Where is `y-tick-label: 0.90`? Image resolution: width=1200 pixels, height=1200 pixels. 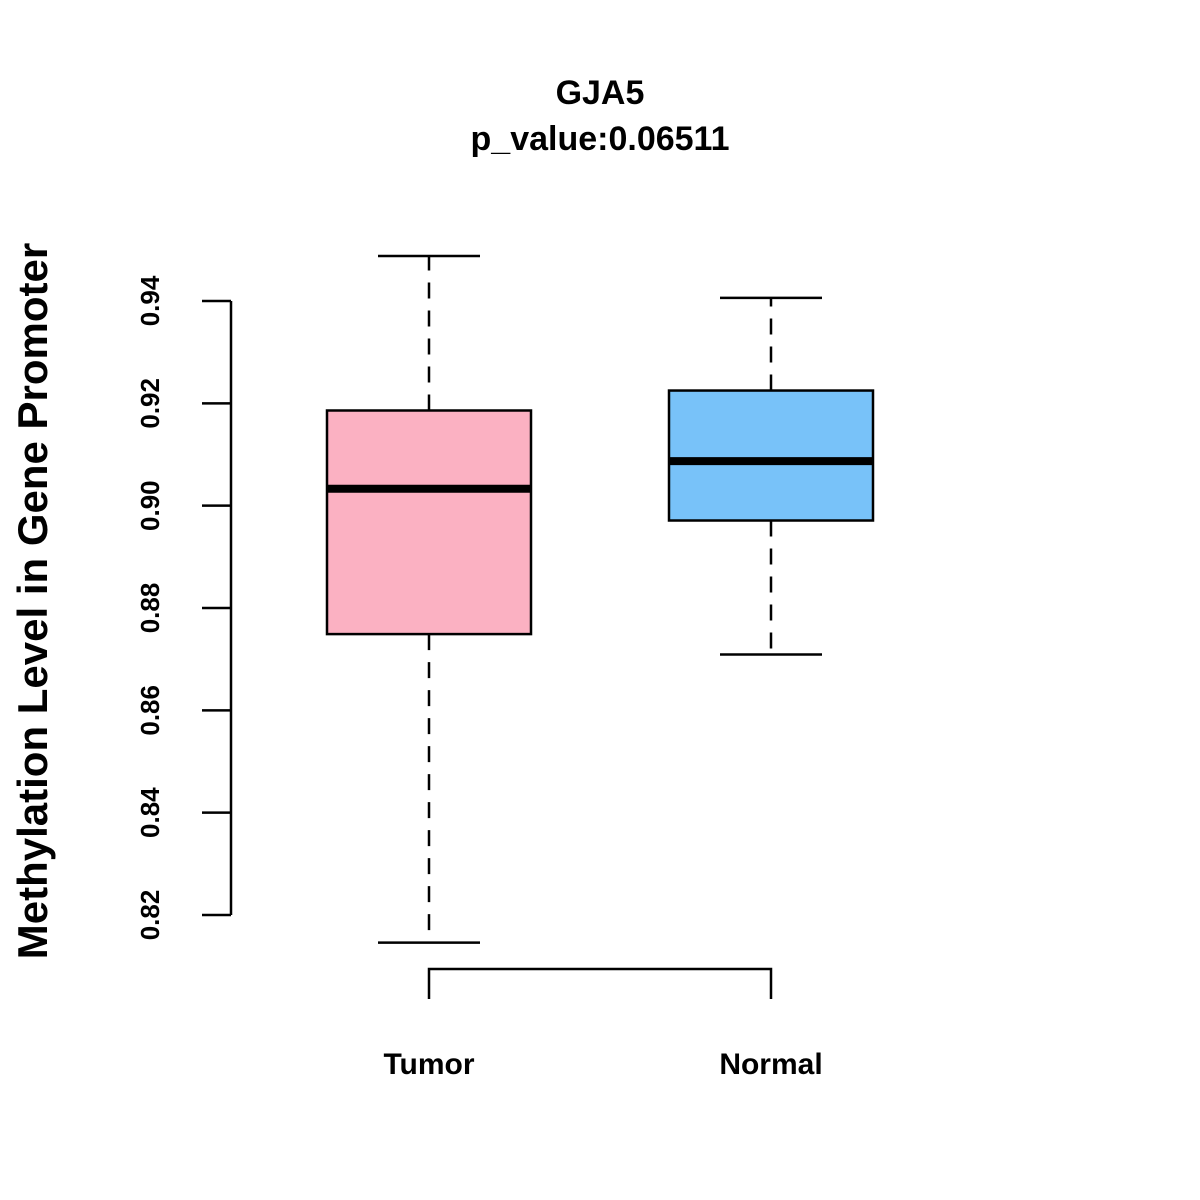
y-tick-label: 0.90 is located at coordinates (150, 505).